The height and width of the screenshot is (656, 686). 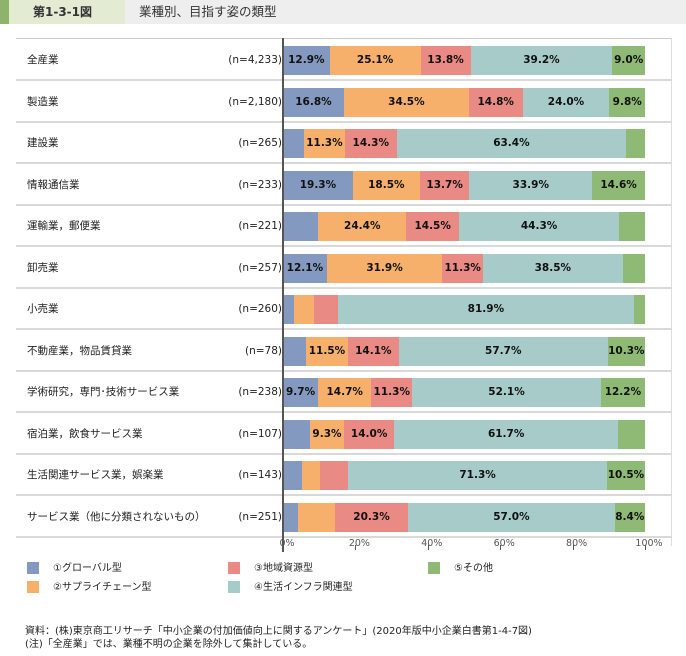 I want to click on chart-row: 生活関連サービス業，娯楽業 (n=143) 71.3% 10.5%, so click(x=344, y=475).